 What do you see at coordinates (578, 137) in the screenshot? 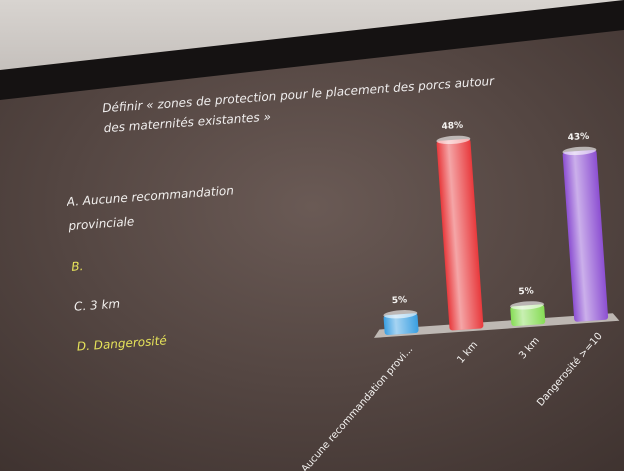
I see `value-label: 43%` at bounding box center [578, 137].